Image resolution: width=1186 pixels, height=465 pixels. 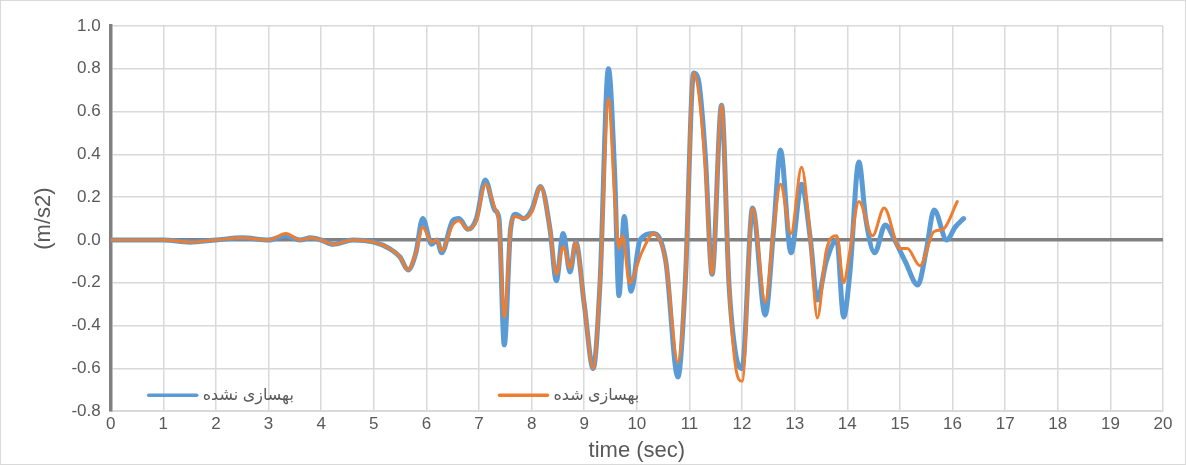 What do you see at coordinates (531, 424) in the screenshot?
I see `x-tick-label: 8` at bounding box center [531, 424].